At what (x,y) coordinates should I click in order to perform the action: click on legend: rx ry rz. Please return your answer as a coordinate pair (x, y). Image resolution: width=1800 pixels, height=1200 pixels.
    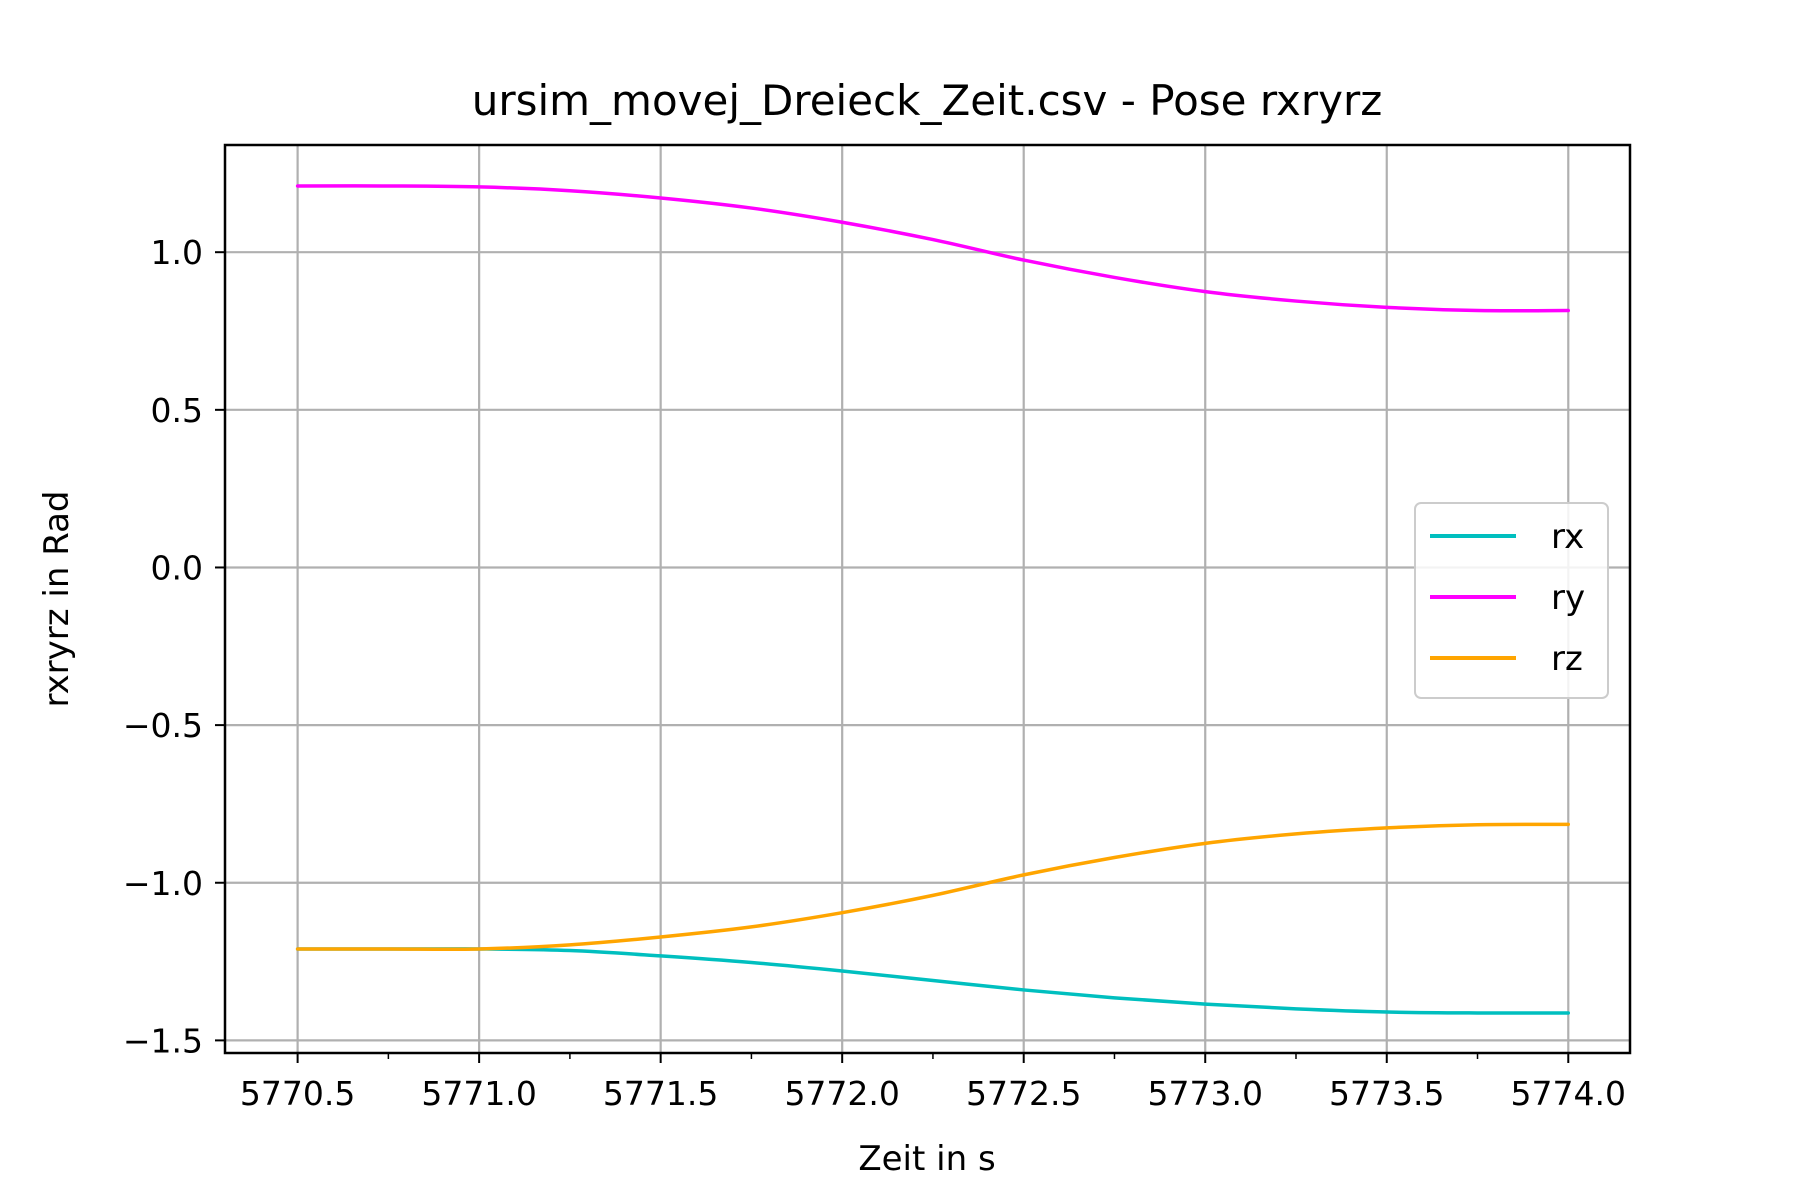
    Looking at the image, I should click on (1511, 600).